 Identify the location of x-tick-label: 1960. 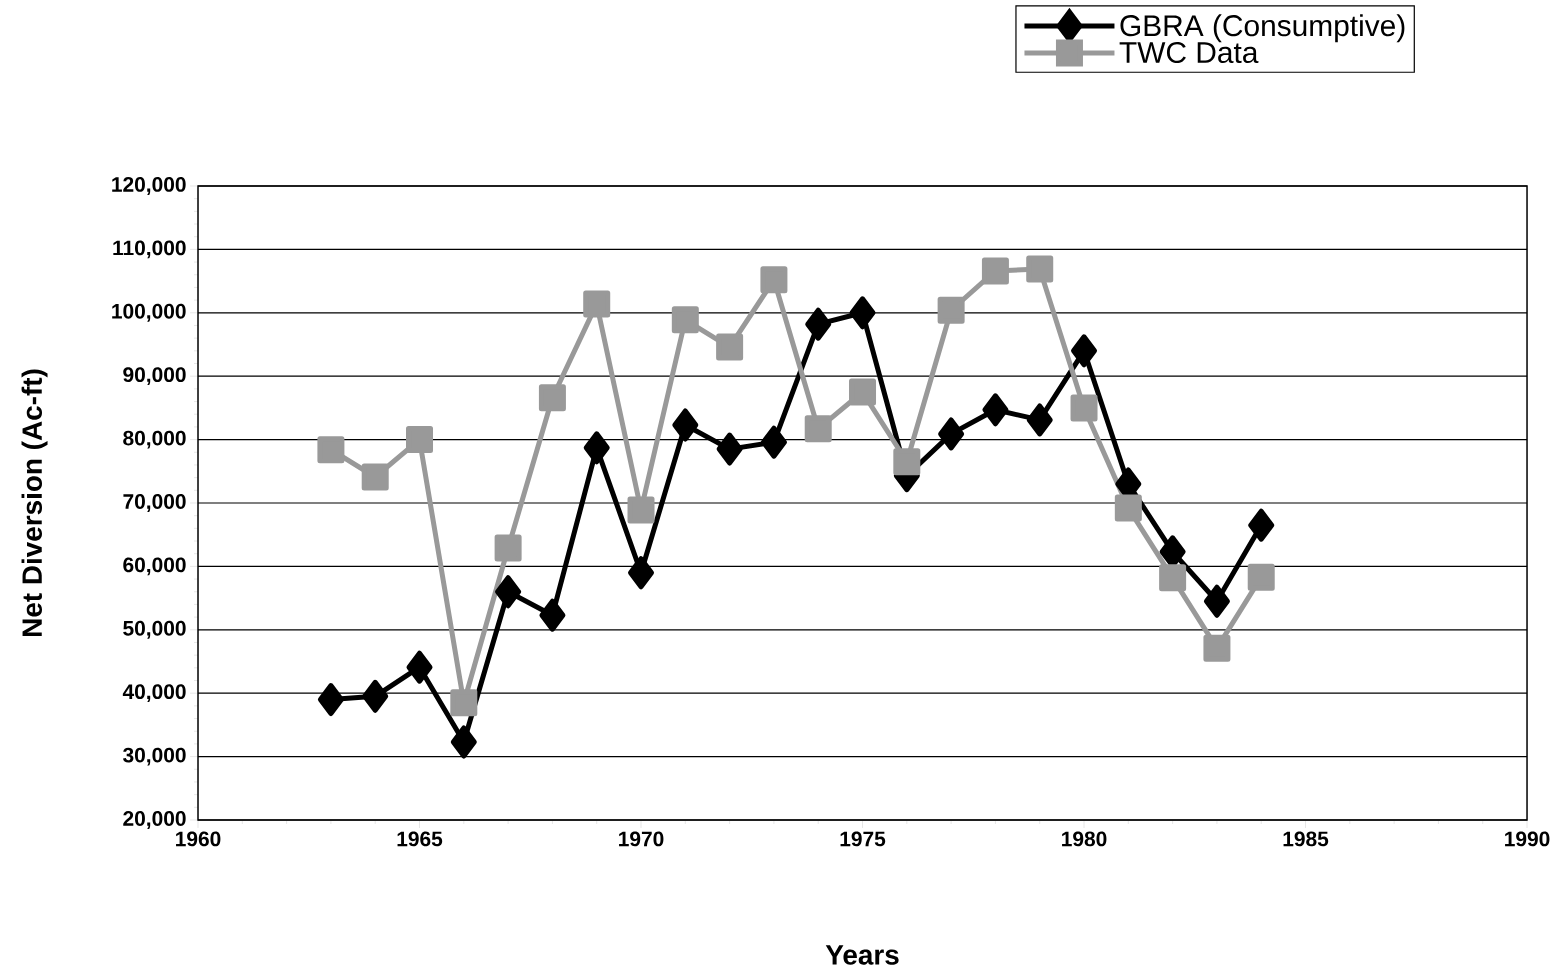
(198, 839).